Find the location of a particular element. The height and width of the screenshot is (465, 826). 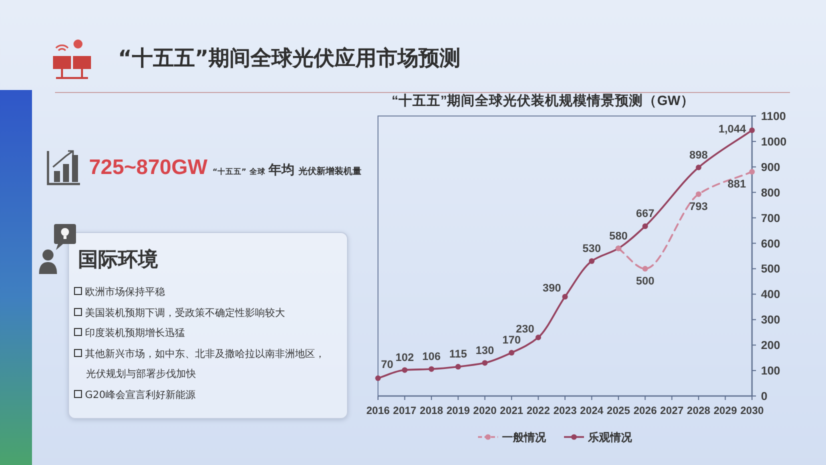

x-tick-label: 2023 is located at coordinates (565, 411).